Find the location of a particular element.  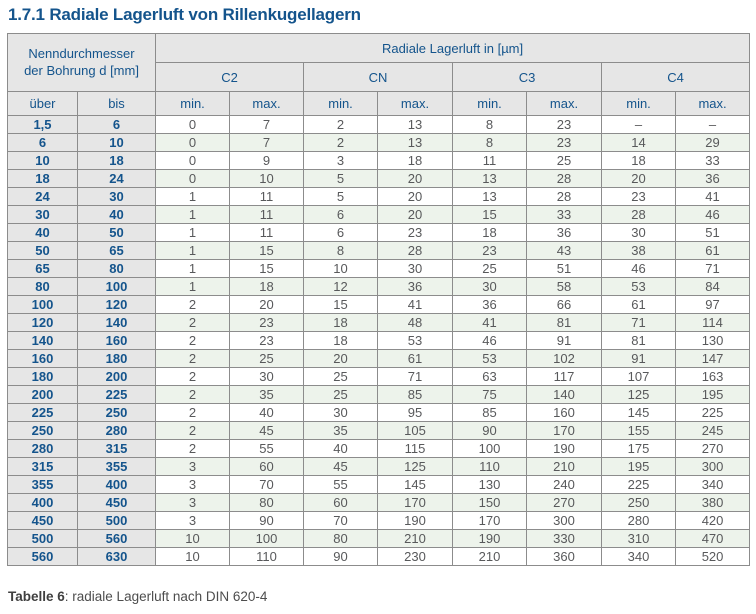

col-header-min-c2: min. is located at coordinates (193, 103).